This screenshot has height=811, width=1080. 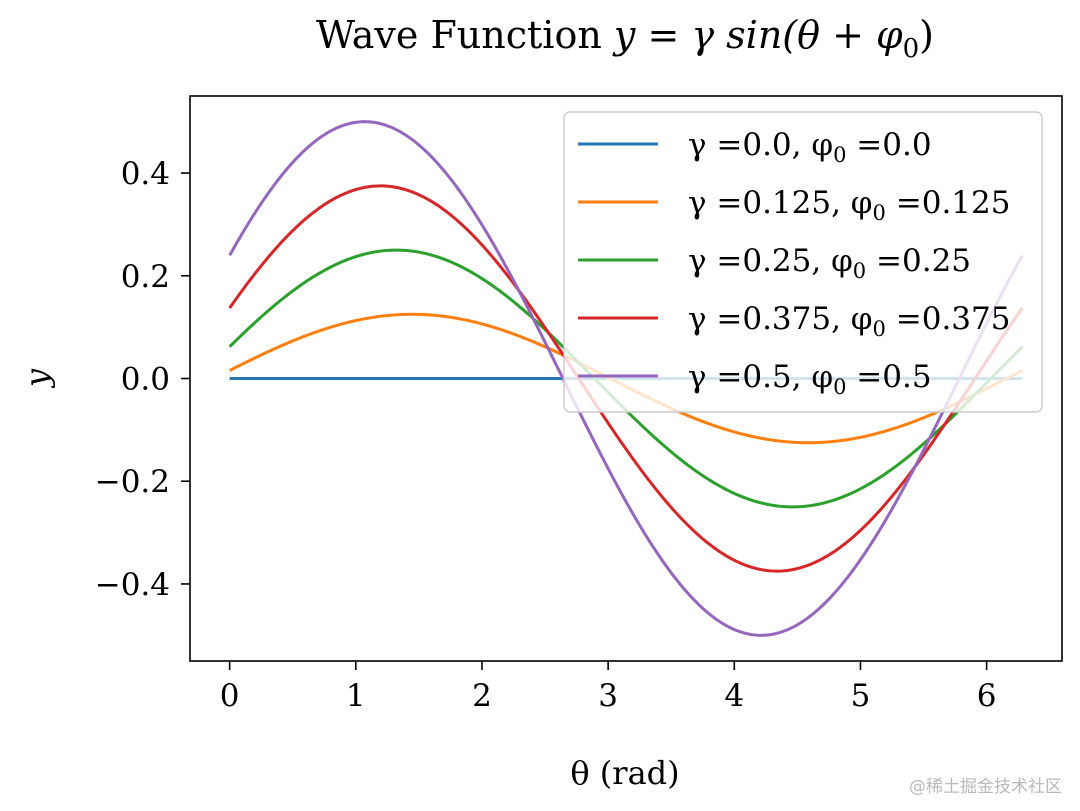 I want to click on x-tick-label: 0, so click(x=230, y=696).